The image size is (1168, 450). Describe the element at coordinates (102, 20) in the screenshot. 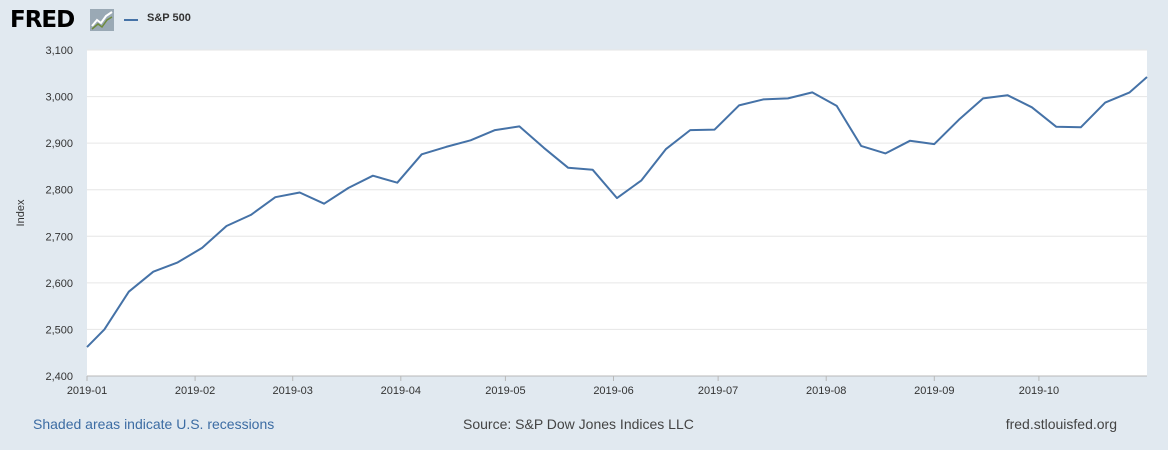

I see `fred-graph-icon` at that location.